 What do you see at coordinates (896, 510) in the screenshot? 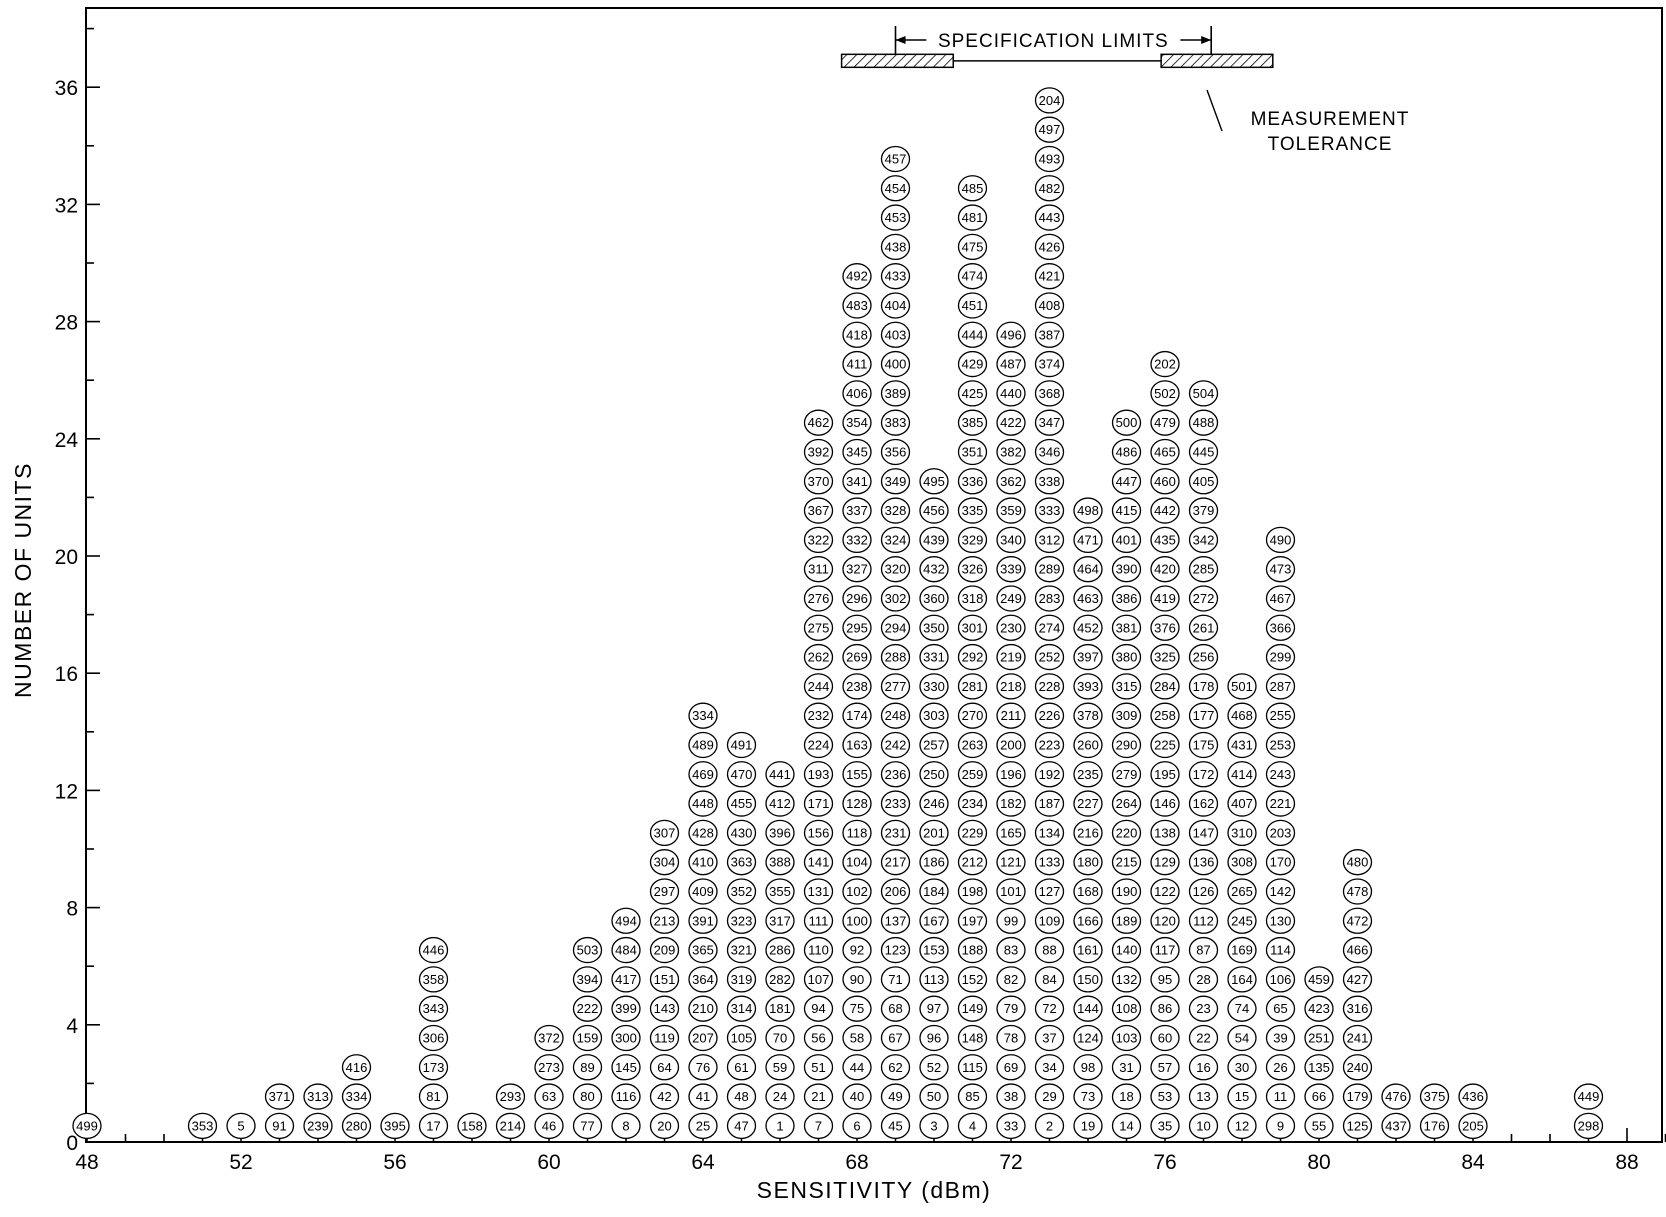
I see `unit-label: 328` at bounding box center [896, 510].